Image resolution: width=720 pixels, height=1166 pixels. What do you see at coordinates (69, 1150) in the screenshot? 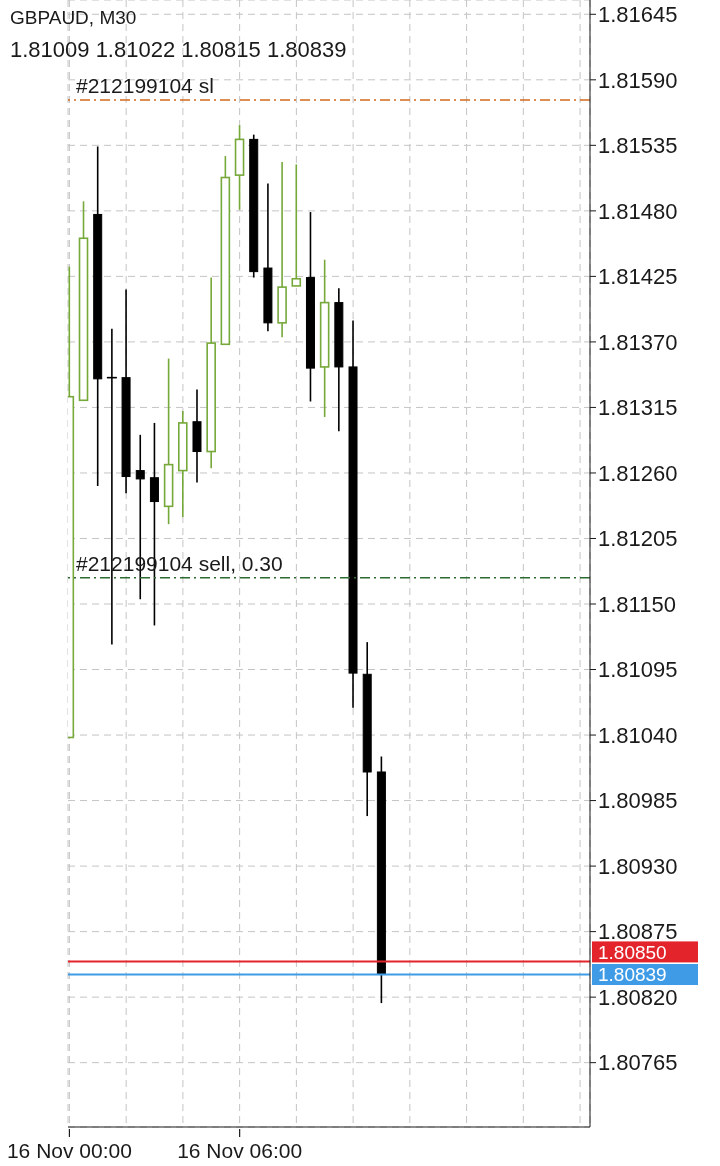
I see `x-tick-label: 16 Nov 00:00` at bounding box center [69, 1150].